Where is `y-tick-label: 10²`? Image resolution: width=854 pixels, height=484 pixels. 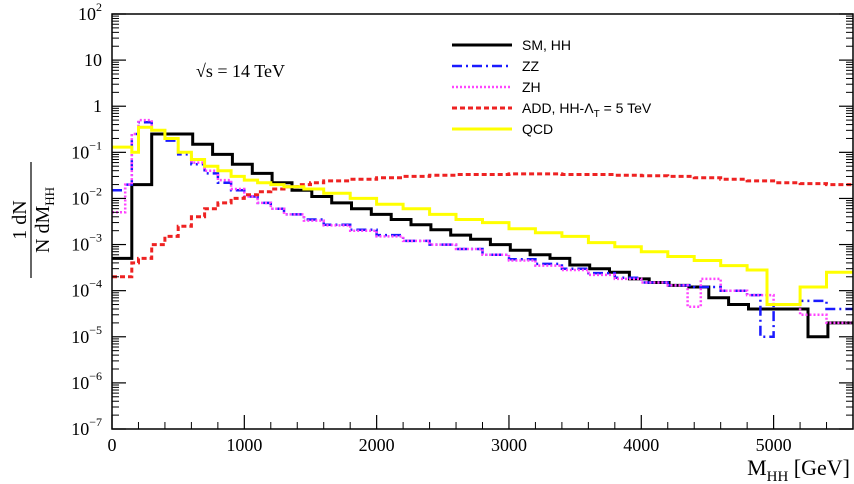
y-tick-label: 10² is located at coordinates (90, 12).